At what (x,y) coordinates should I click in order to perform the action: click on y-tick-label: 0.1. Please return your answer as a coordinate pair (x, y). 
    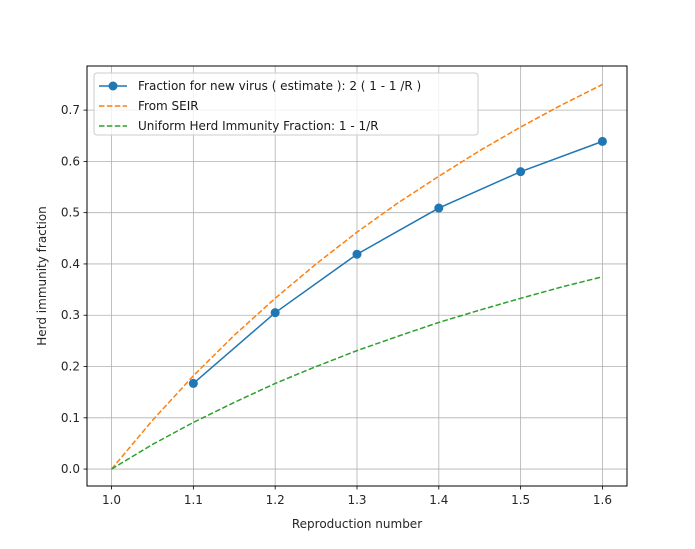
    Looking at the image, I should click on (70, 418).